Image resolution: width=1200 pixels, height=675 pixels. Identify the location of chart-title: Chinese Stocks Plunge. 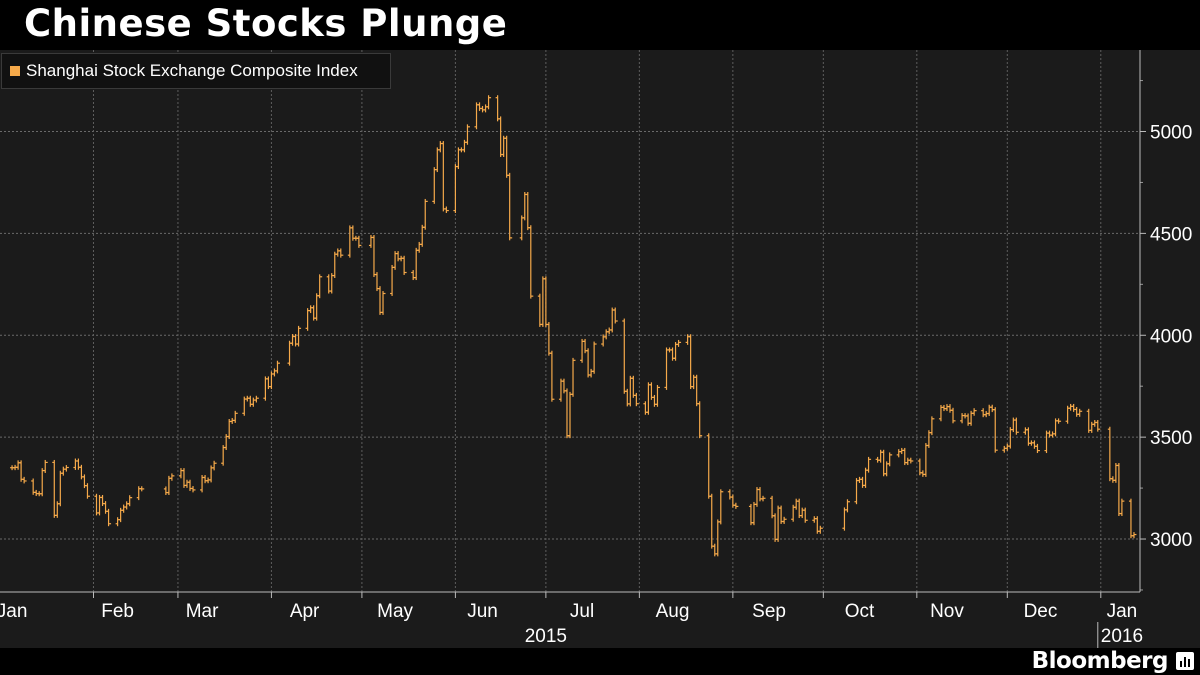
(266, 23).